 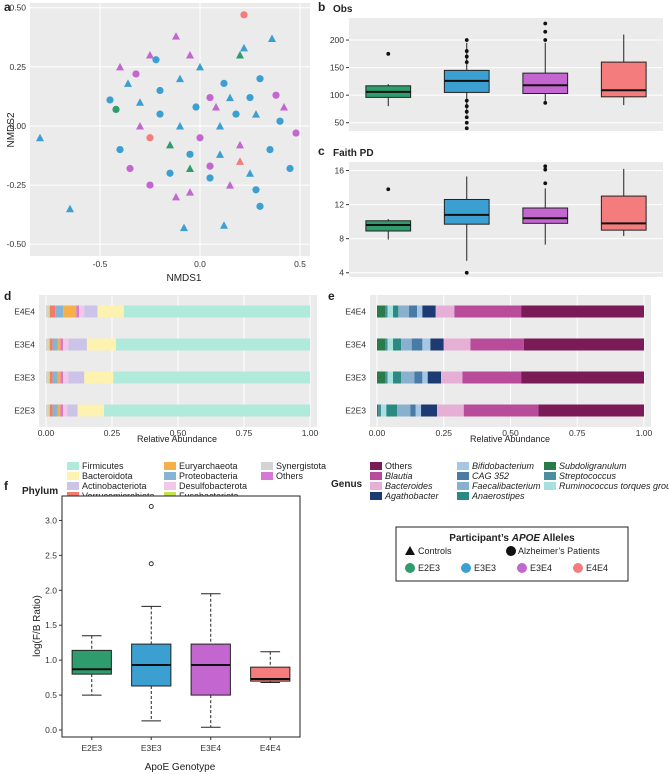 What do you see at coordinates (511, 551) in the screenshot?
I see `patients-circle-icon` at bounding box center [511, 551].